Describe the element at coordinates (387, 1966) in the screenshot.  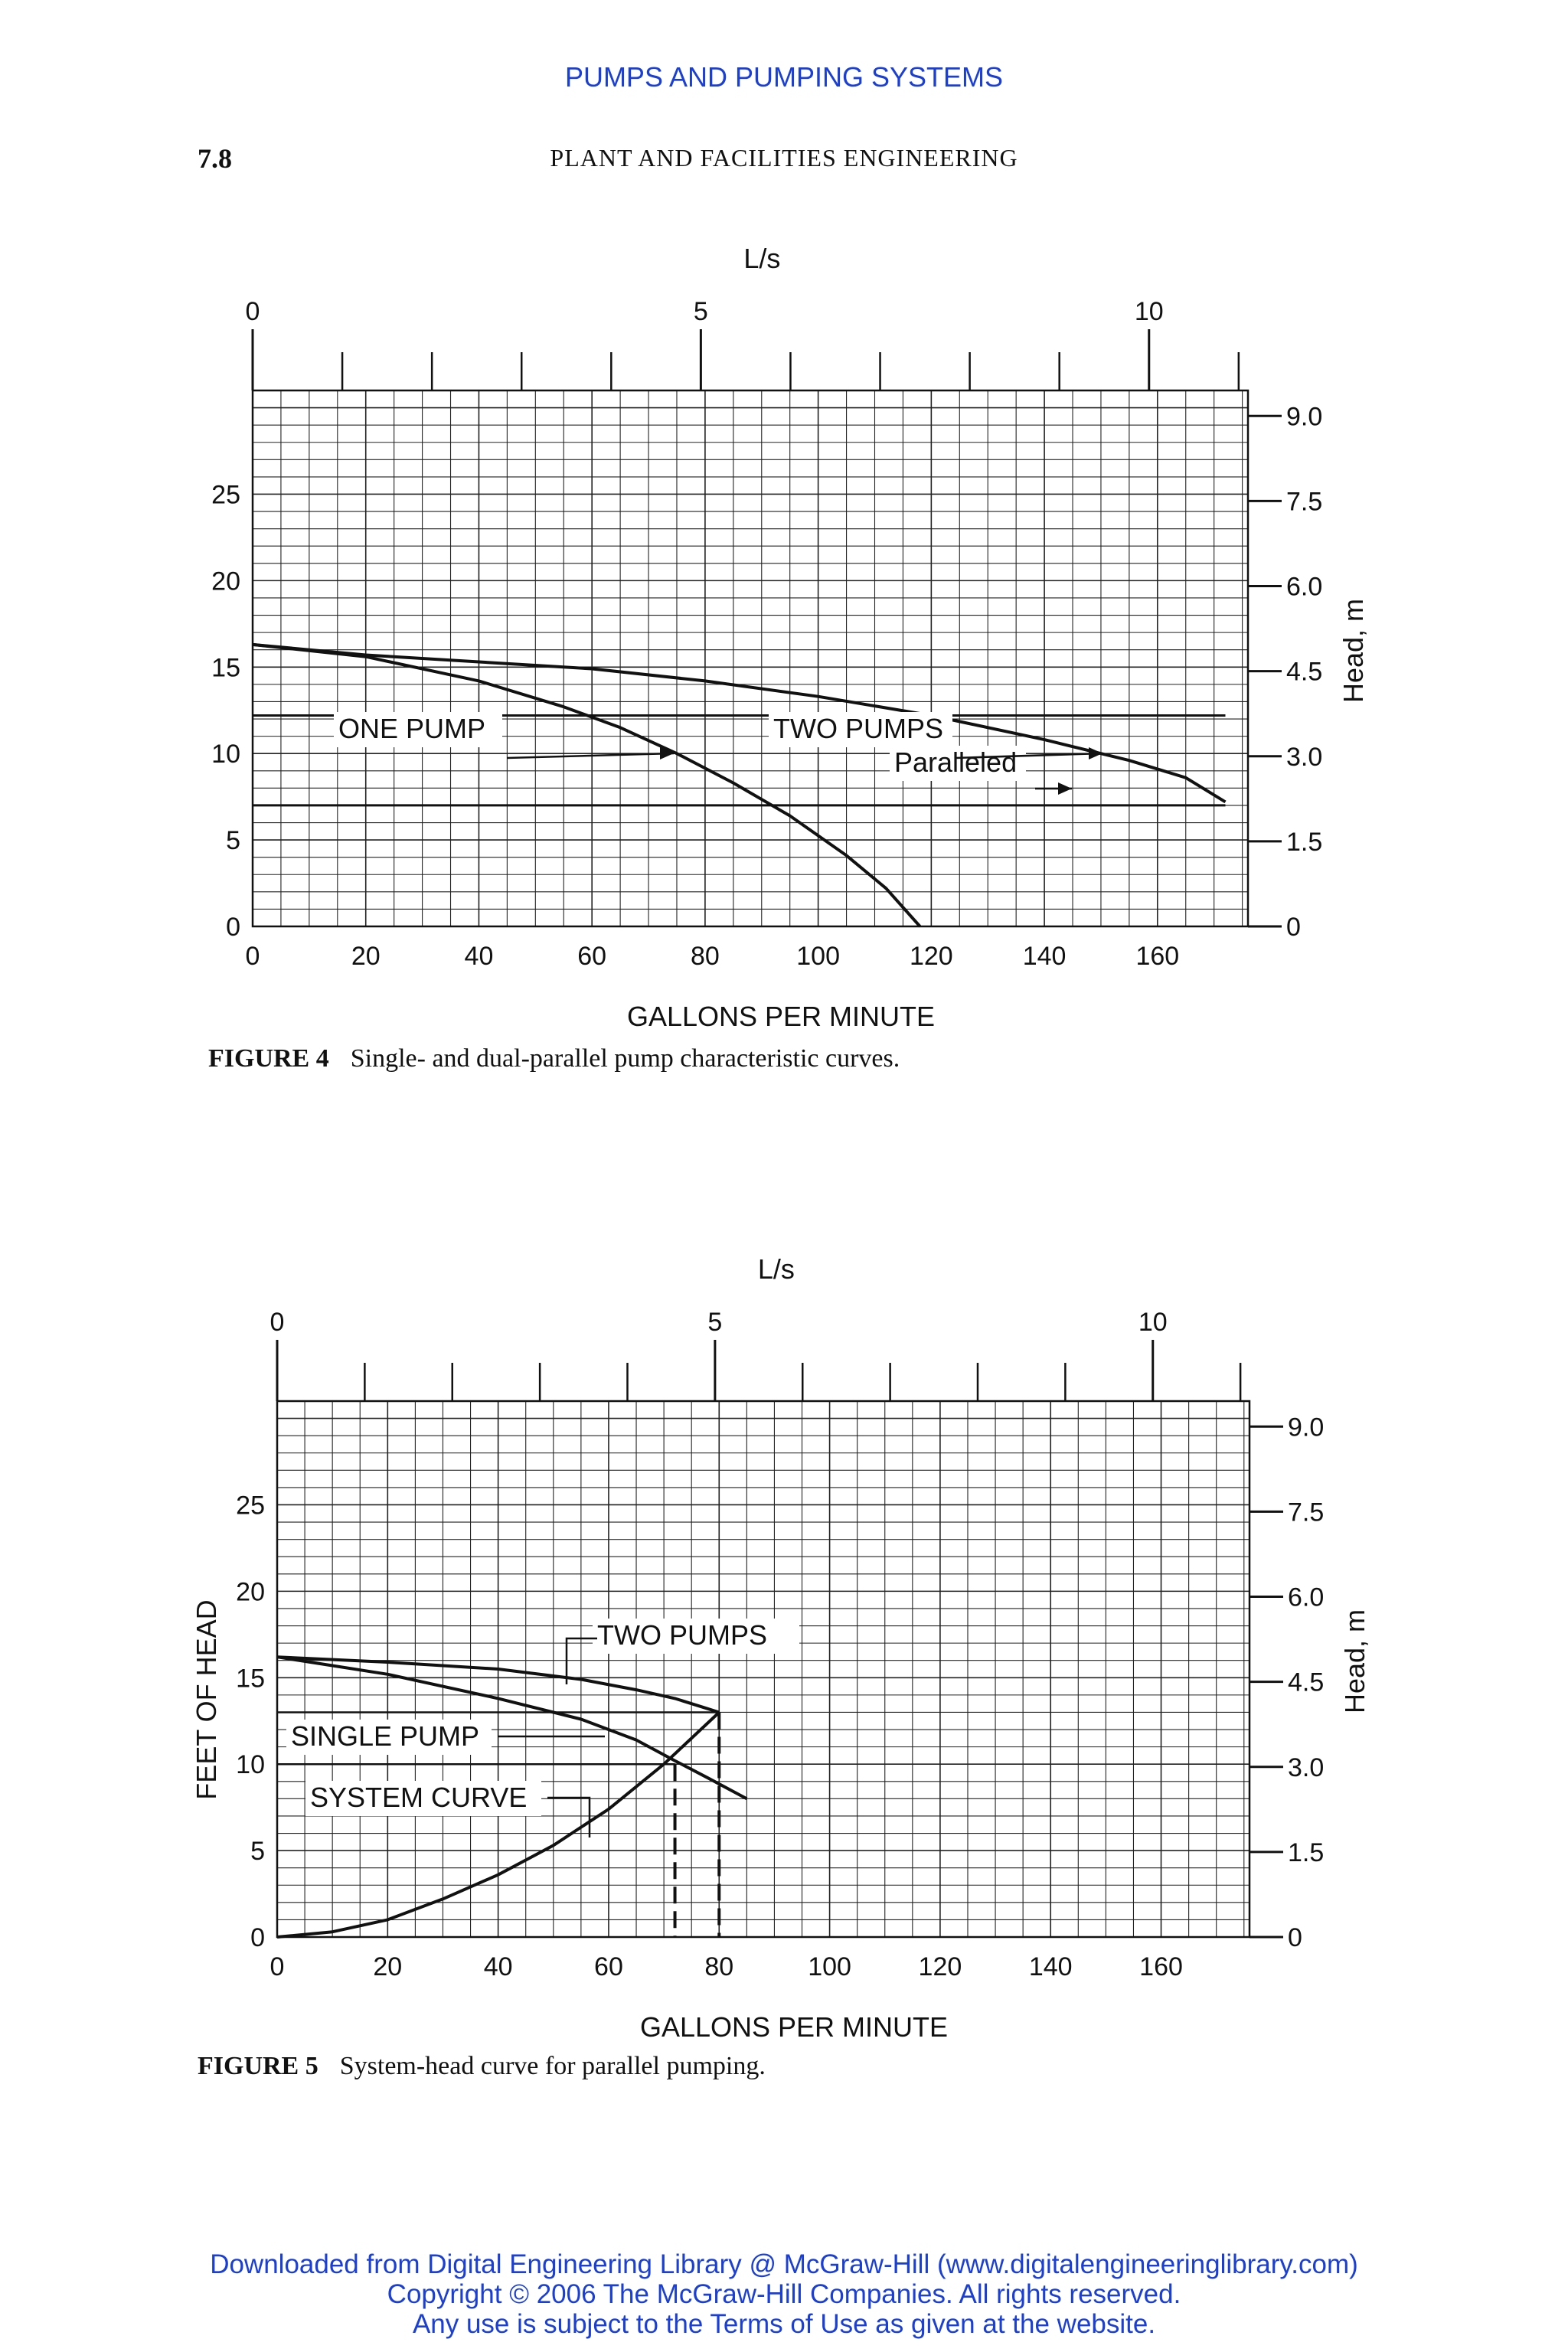
I see `fig5-x-tick-label: 20` at that location.